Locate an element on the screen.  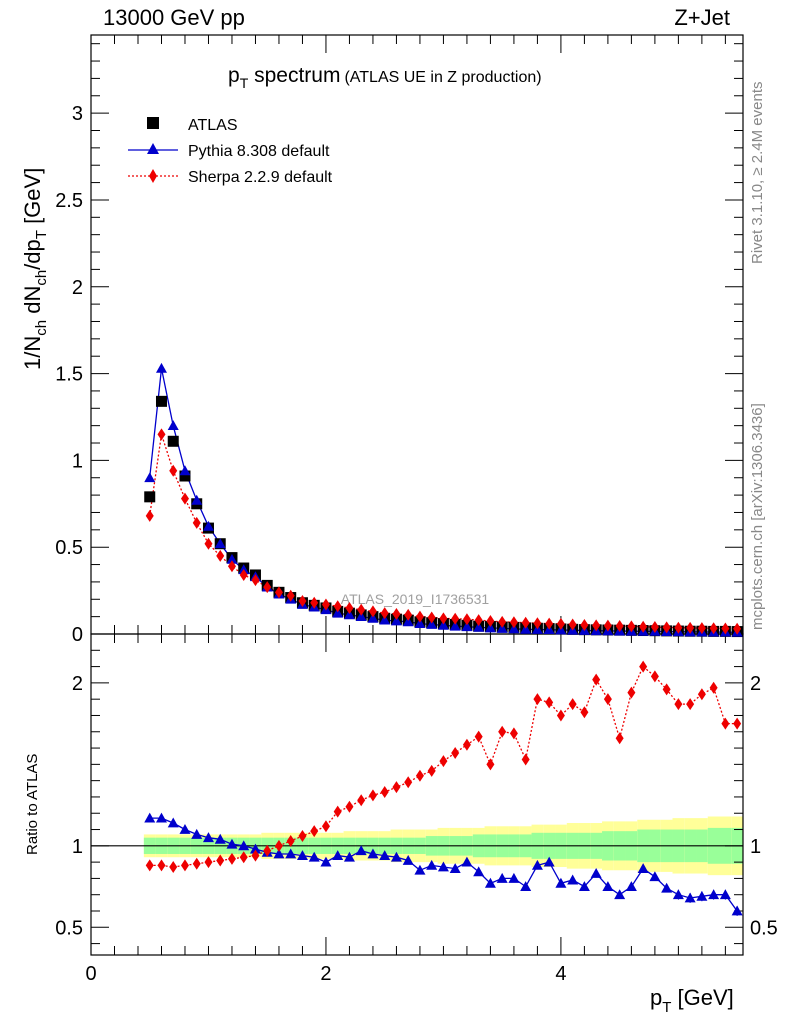
legend-atlas-marker is located at coordinates (153, 123).